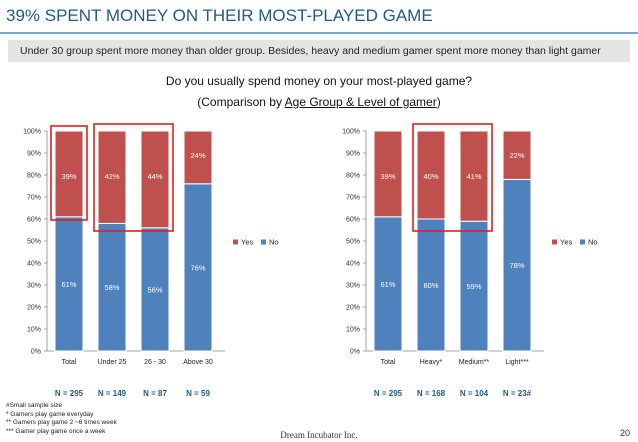  I want to click on x-tick-label: Heavy*, so click(431, 362).